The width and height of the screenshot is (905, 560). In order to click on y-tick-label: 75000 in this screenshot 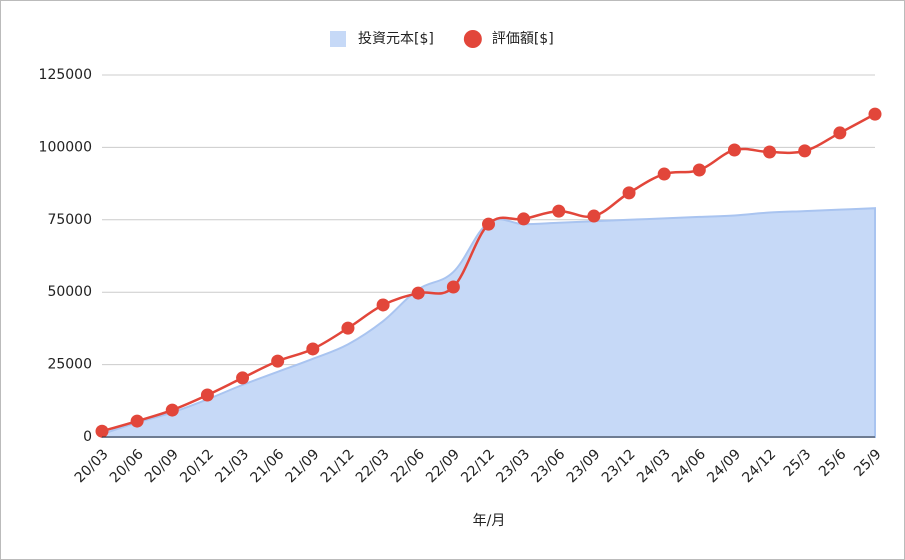, I will do `click(69, 220)`.